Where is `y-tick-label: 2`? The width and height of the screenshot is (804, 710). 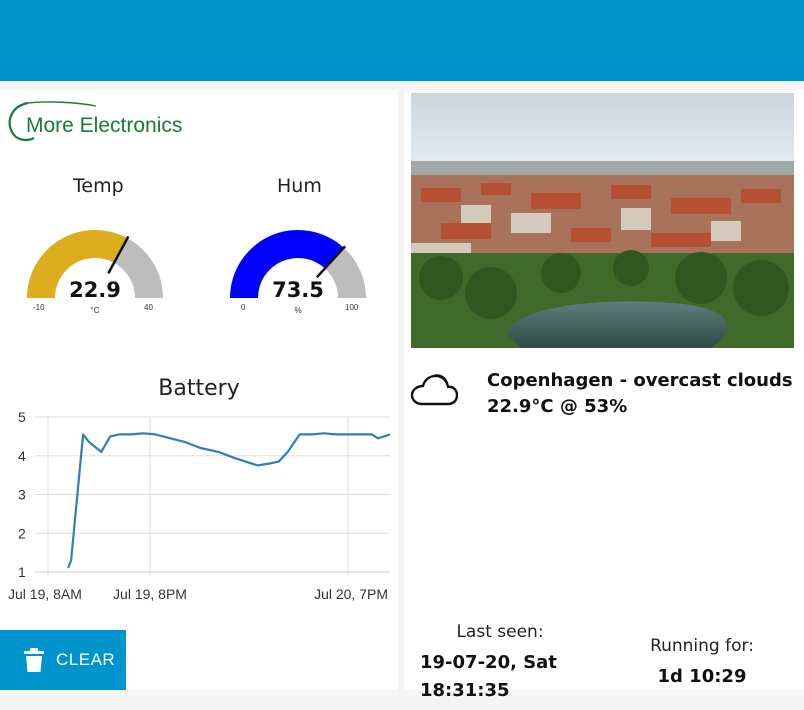 y-tick-label: 2 is located at coordinates (22, 533).